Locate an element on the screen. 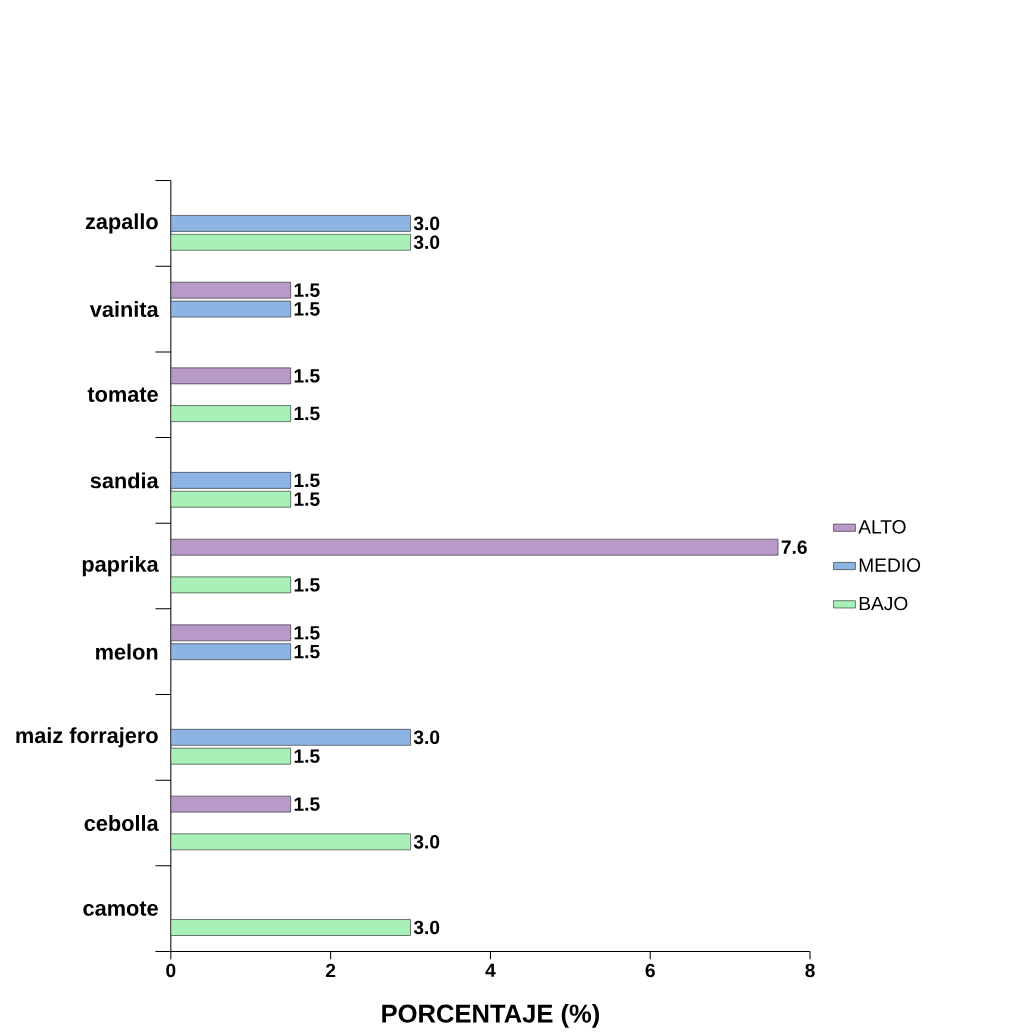 Image resolution: width=1023 pixels, height=1032 pixels. y-tick-label: vainita is located at coordinates (125, 309).